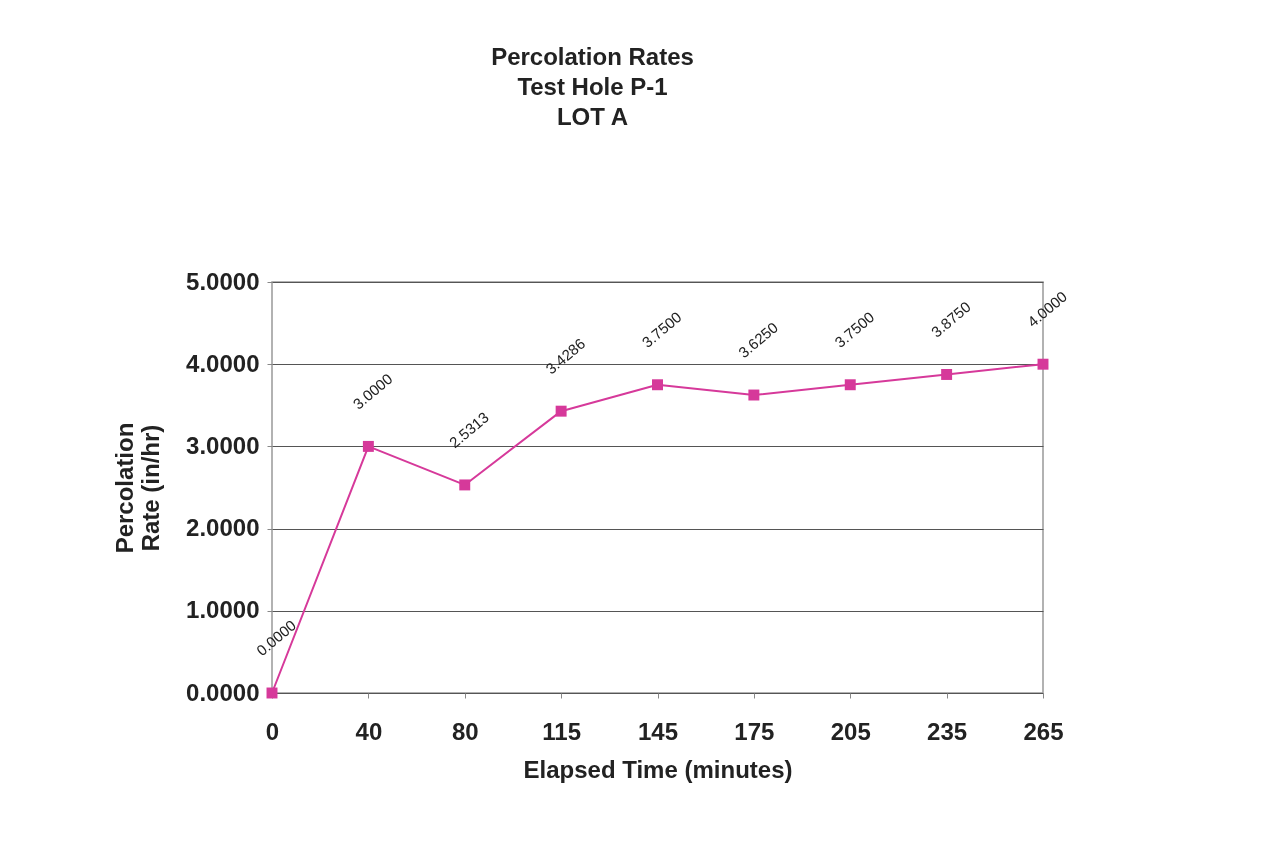 The height and width of the screenshot is (842, 1271). Describe the element at coordinates (369, 731) in the screenshot. I see `x-tick-label: 40` at that location.